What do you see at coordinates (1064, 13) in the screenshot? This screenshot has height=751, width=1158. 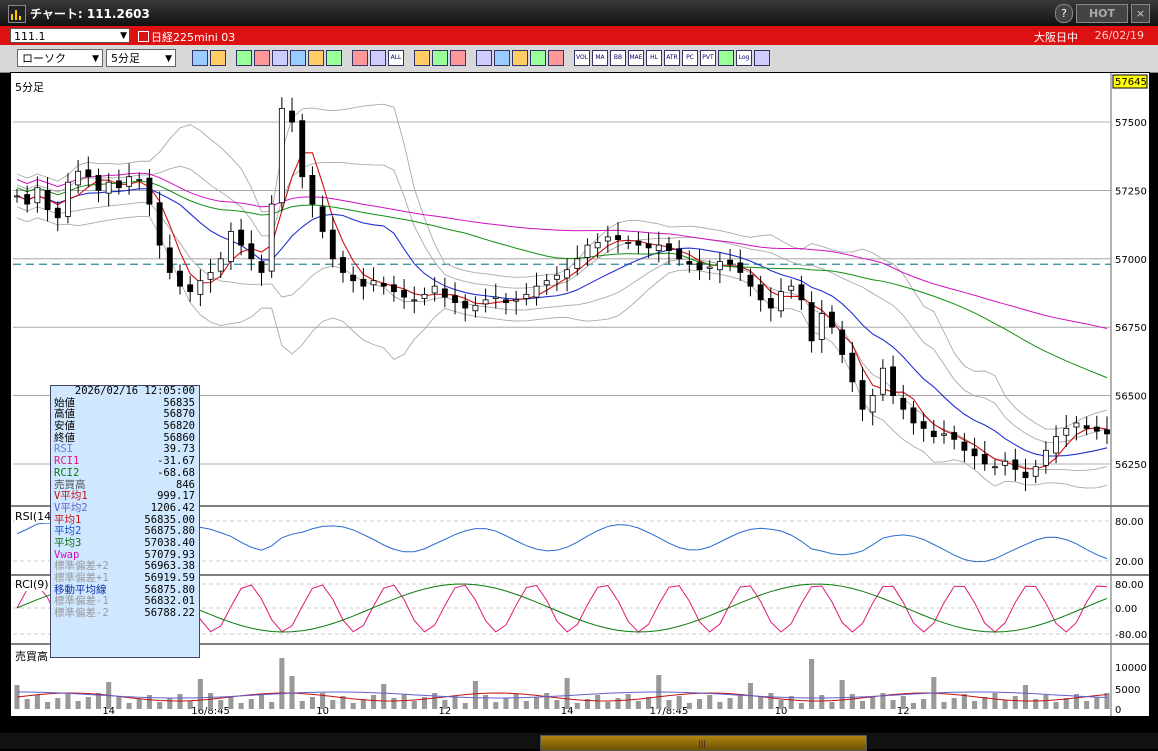 I see `help-button: ?` at bounding box center [1064, 13].